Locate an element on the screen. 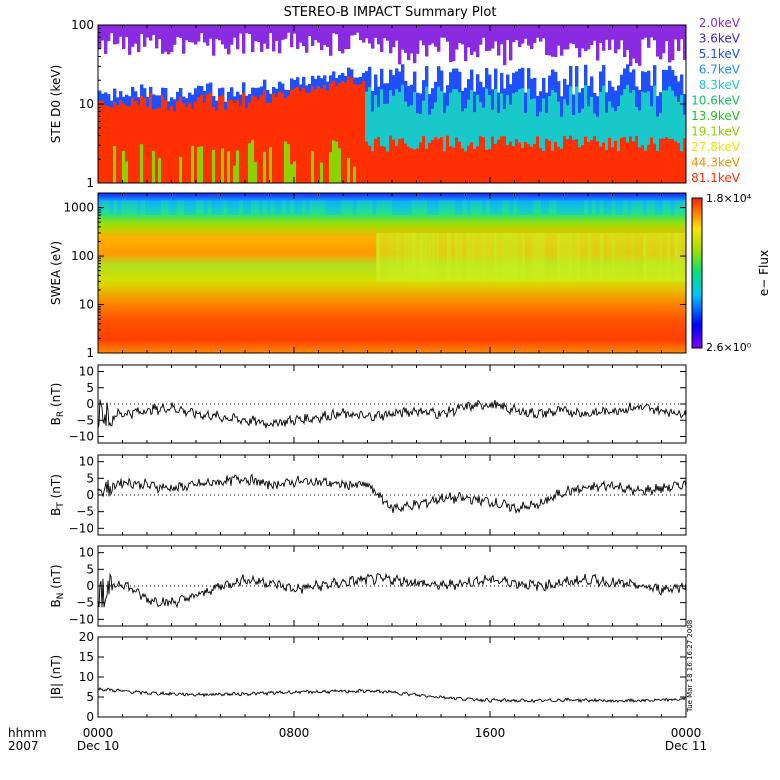  bmag-ytick-label: 0 is located at coordinates (90, 717).